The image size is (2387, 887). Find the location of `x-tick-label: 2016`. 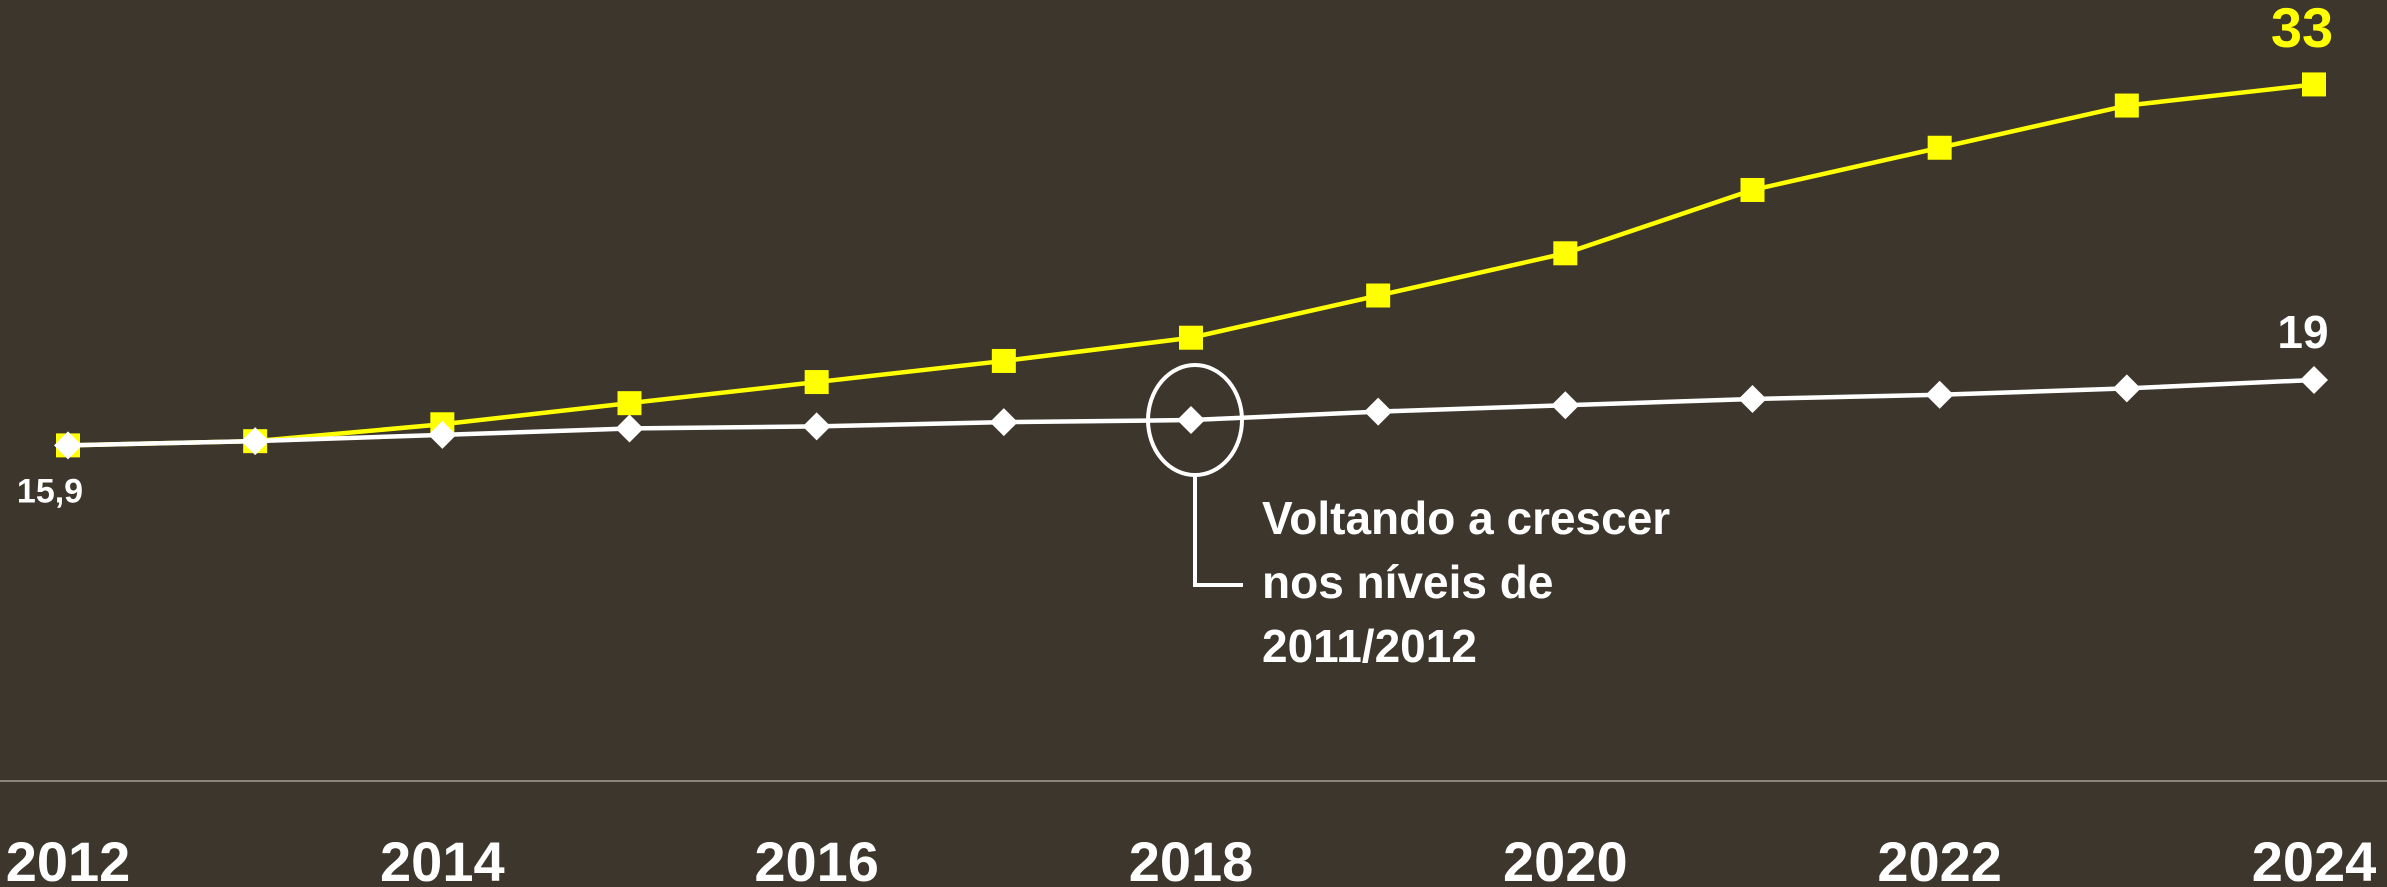

x-tick-label: 2016 is located at coordinates (816, 858).